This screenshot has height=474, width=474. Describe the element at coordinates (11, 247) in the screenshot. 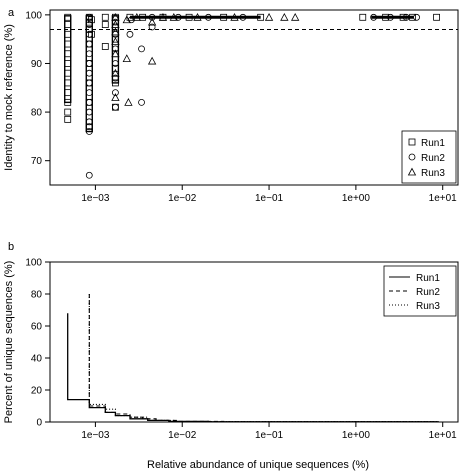

I see `panel-label: b` at that location.